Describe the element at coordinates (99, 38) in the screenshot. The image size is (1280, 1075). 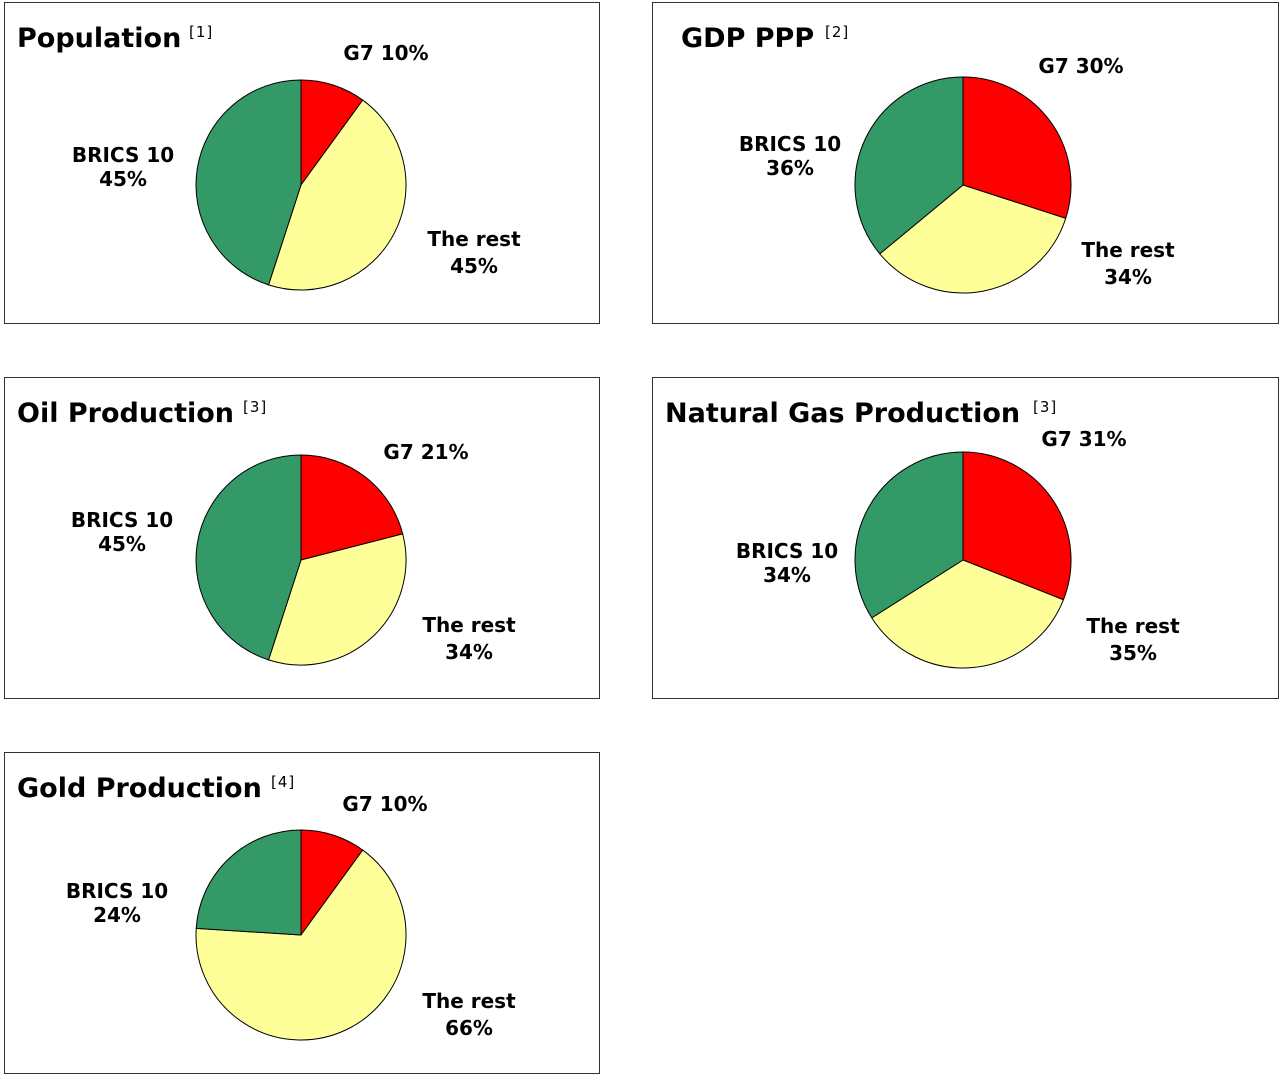
I see `chart-title: Population` at that location.